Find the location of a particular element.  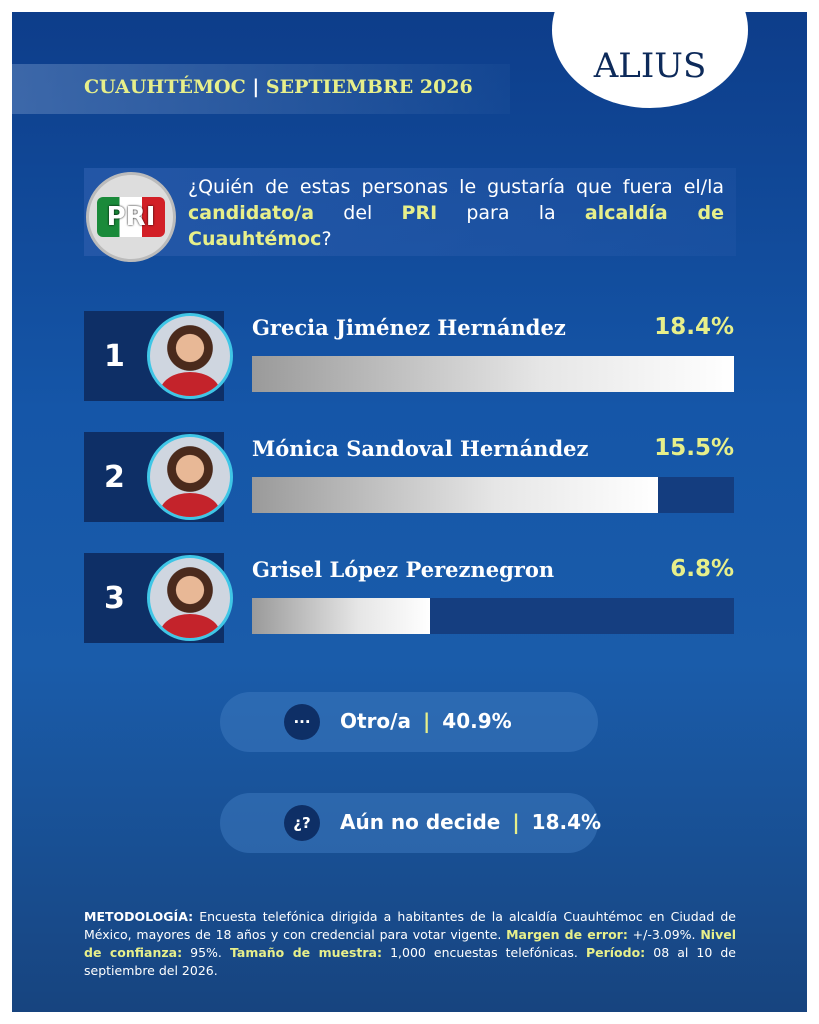

value-label: 18.4% is located at coordinates (694, 327).